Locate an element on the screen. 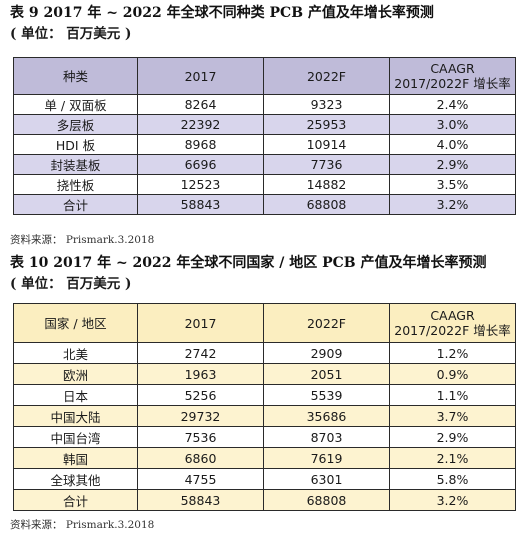 The width and height of the screenshot is (532, 537). table-cell: 29732 is located at coordinates (200, 416).